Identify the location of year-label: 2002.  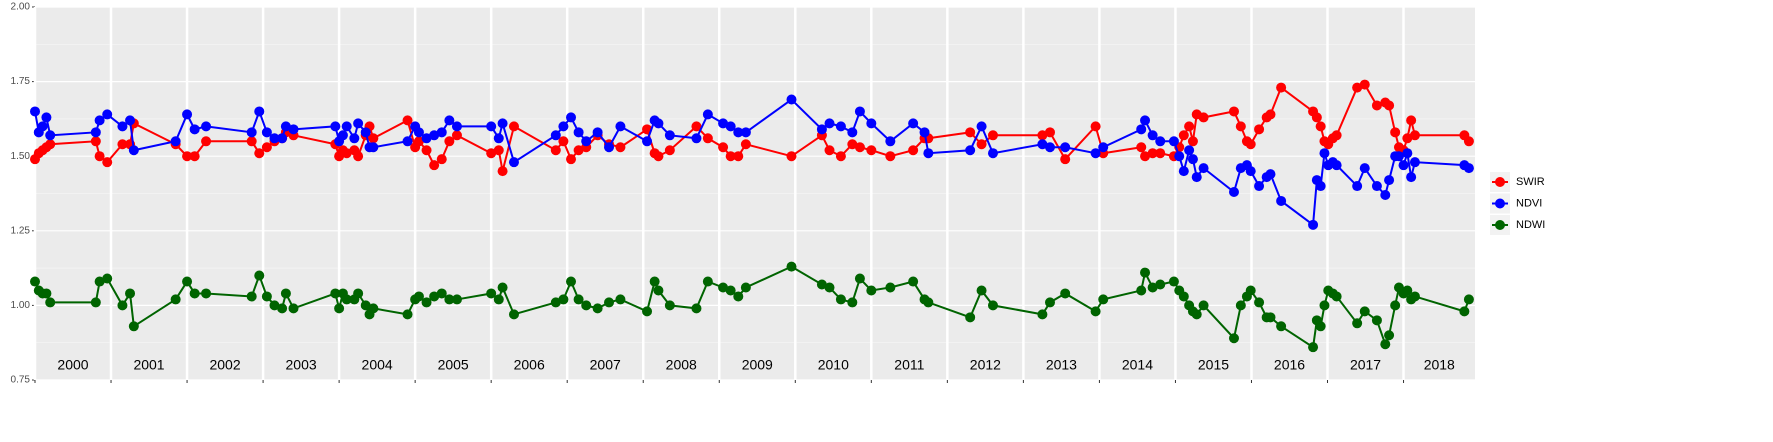
(224, 365).